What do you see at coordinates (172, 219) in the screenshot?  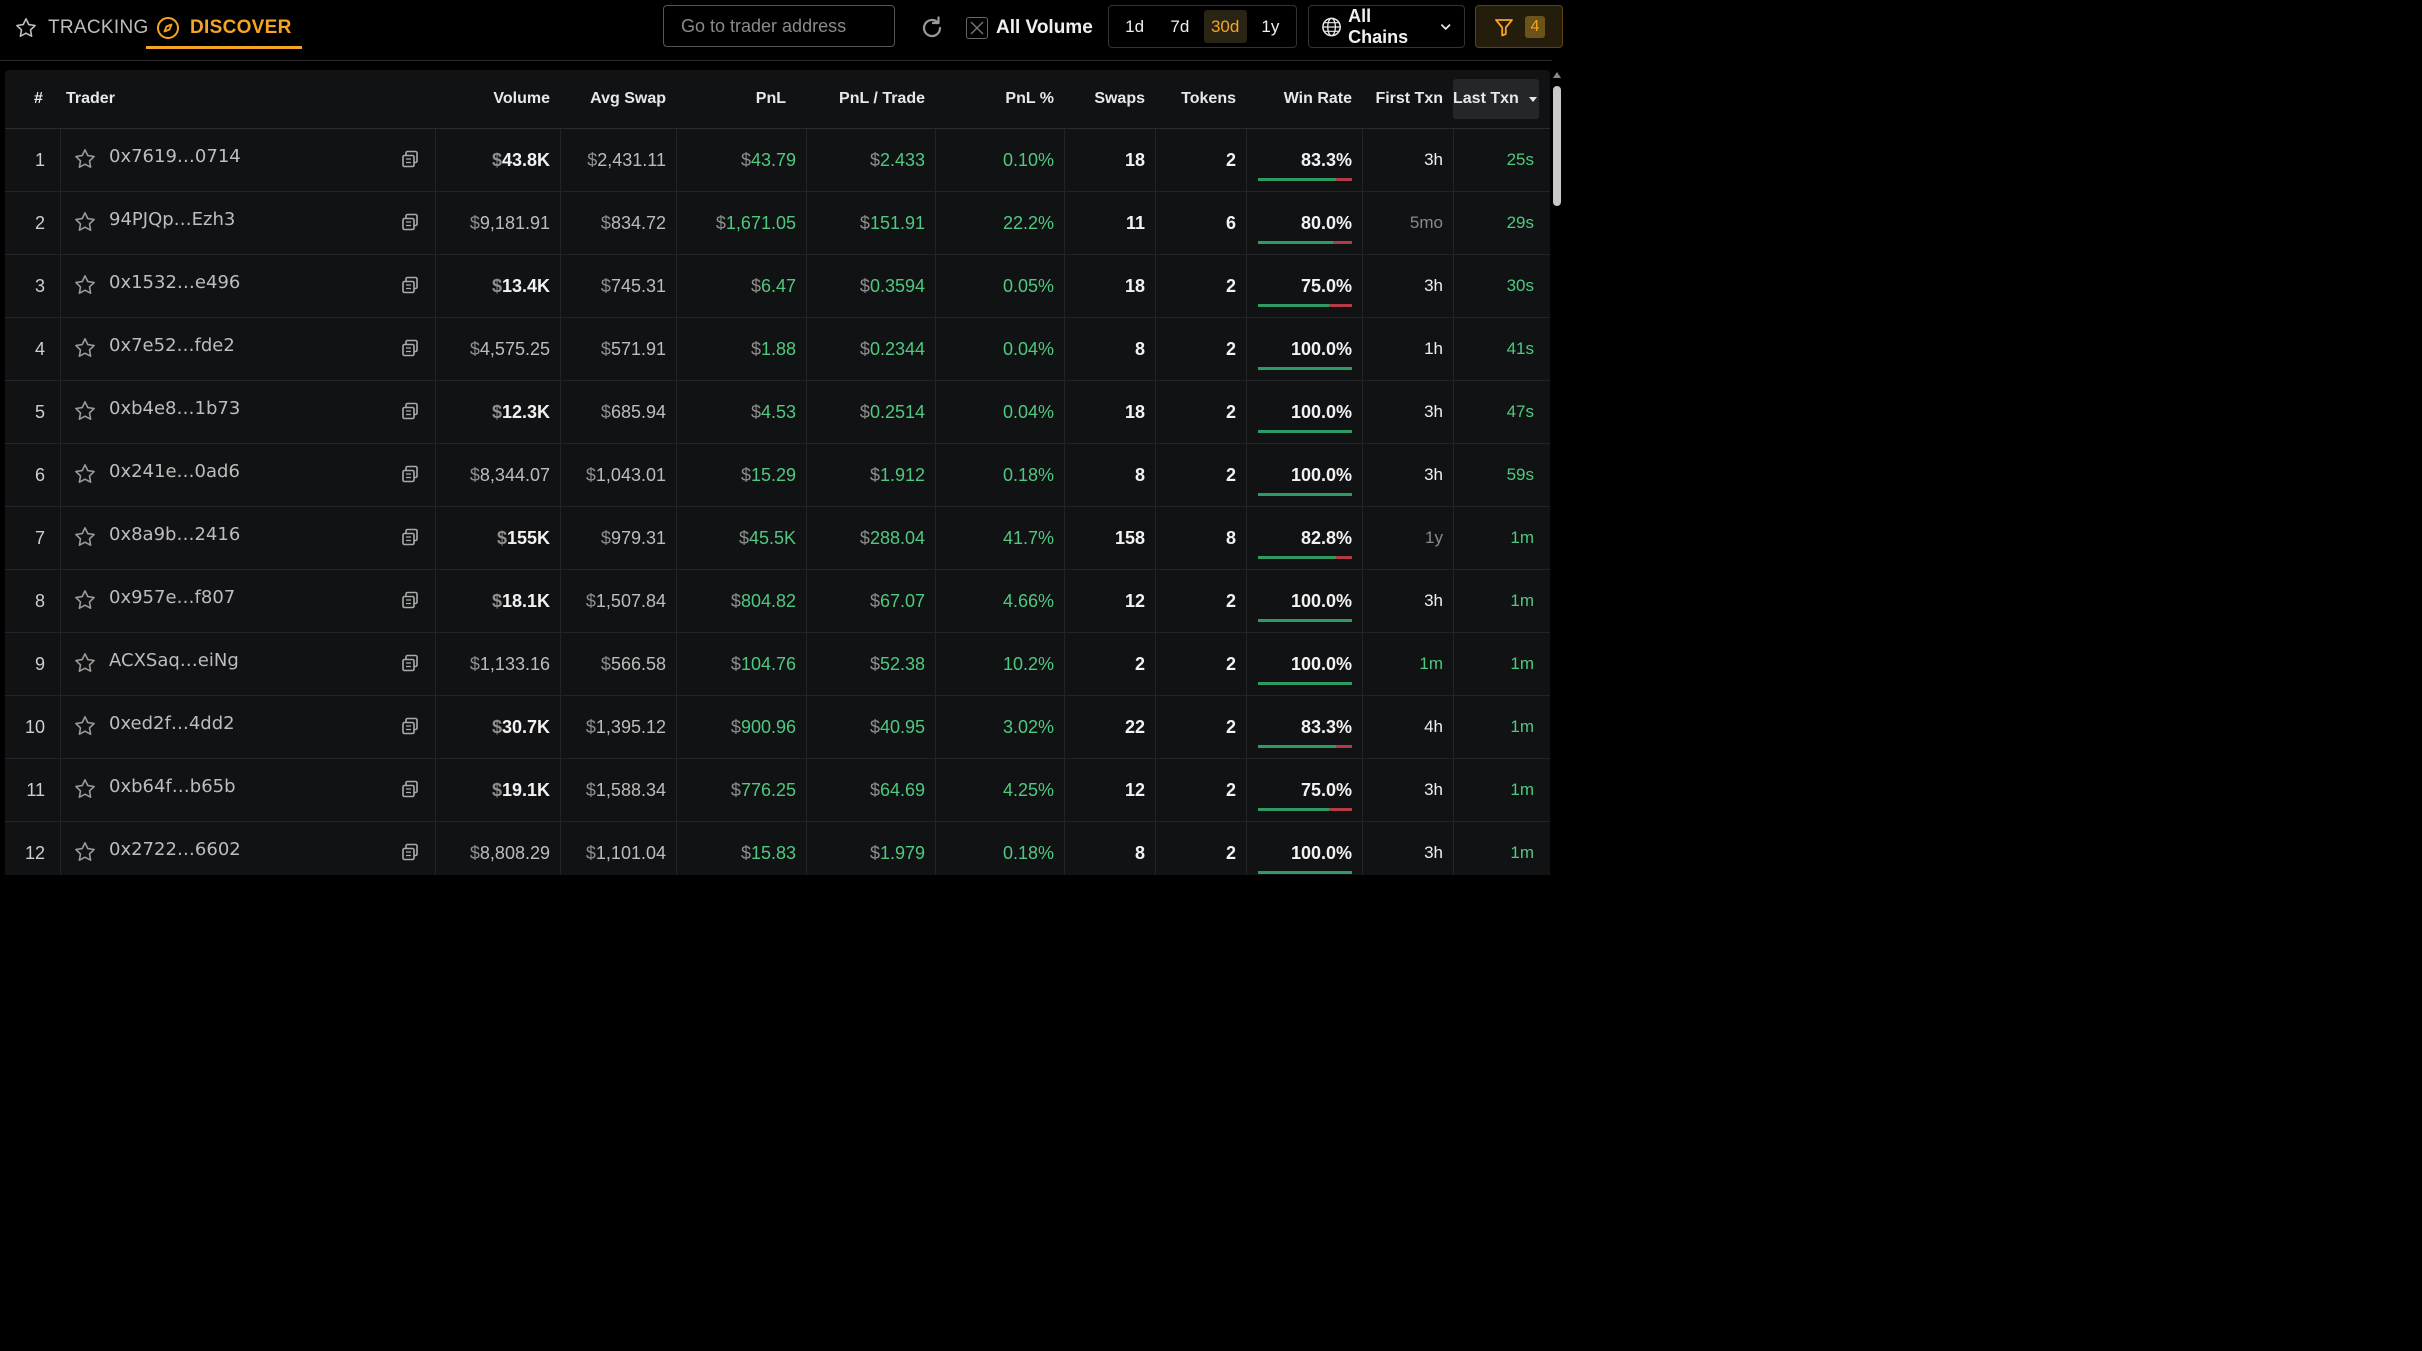 I see `trader-address-link: 94PJQp…Ezh3` at bounding box center [172, 219].